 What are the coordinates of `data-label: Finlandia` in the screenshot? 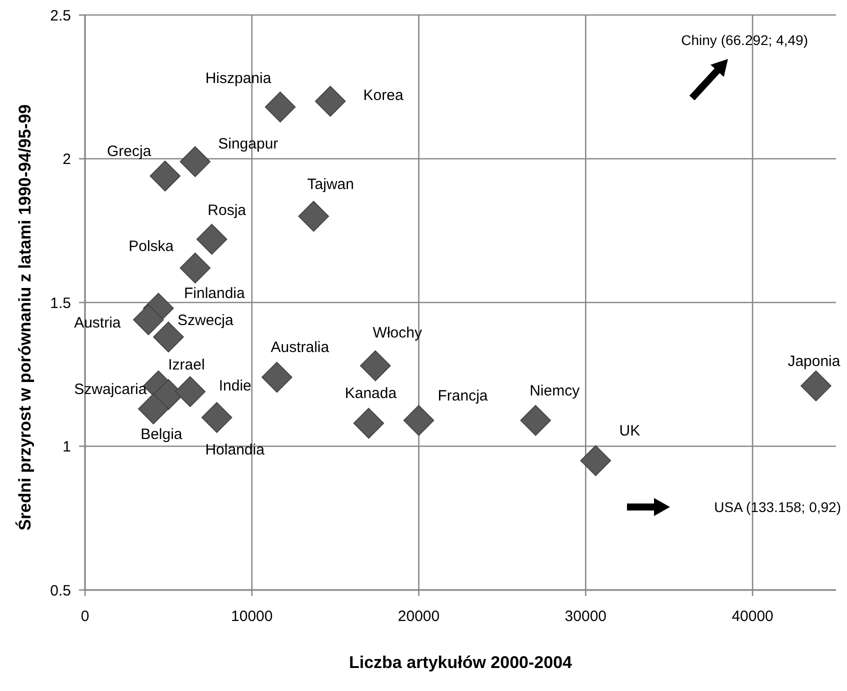 It's located at (215, 293).